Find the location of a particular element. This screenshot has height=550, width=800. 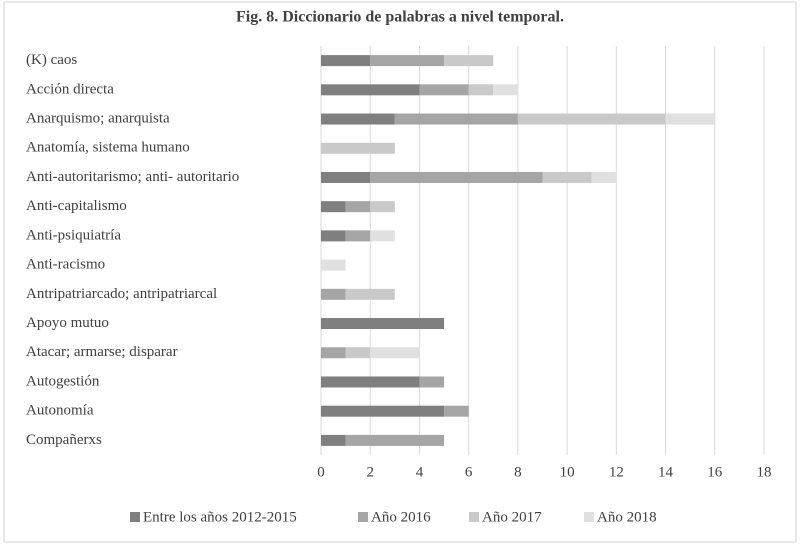

y-tick-label: Atacar; armarse; disparar is located at coordinates (102, 352).